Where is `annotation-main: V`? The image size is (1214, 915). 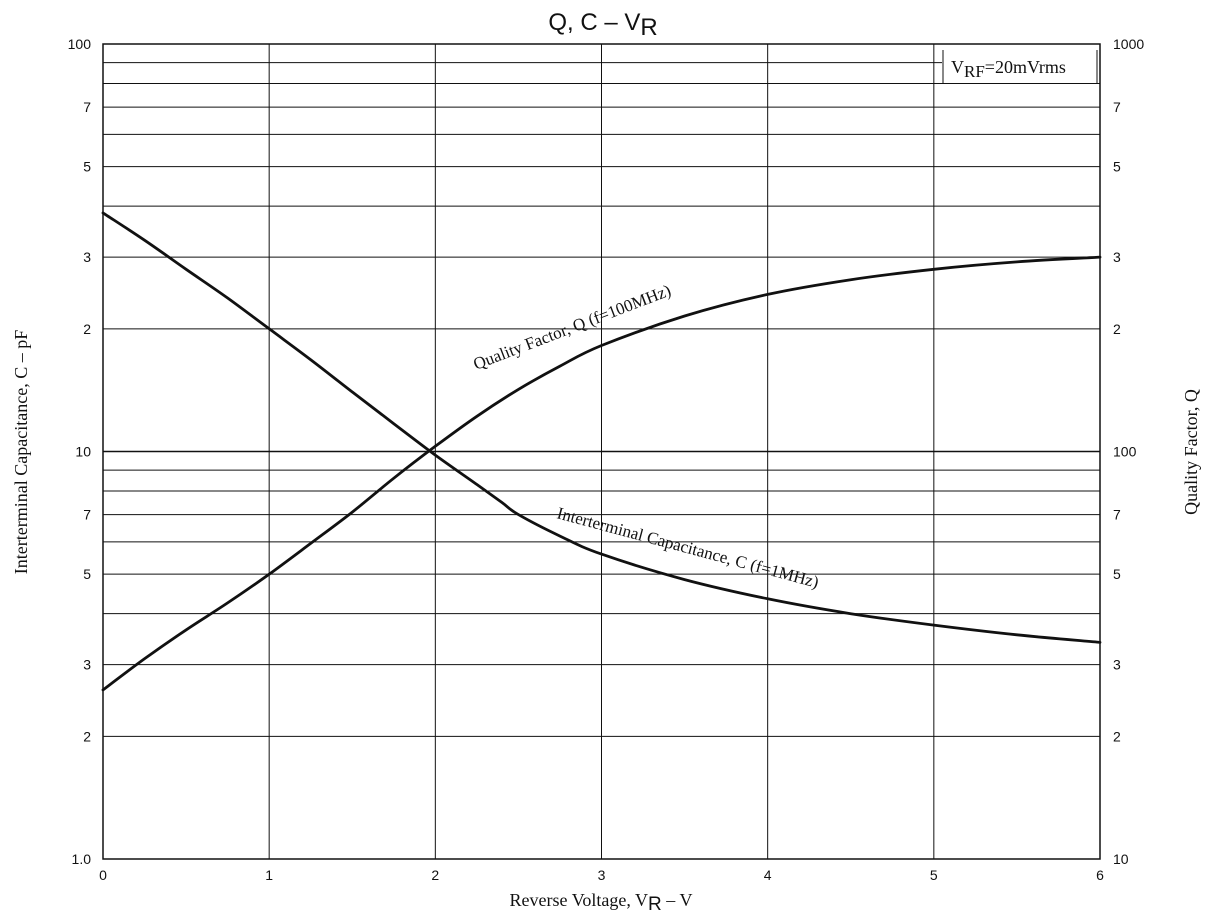
annotation-main: V is located at coordinates (957, 67).